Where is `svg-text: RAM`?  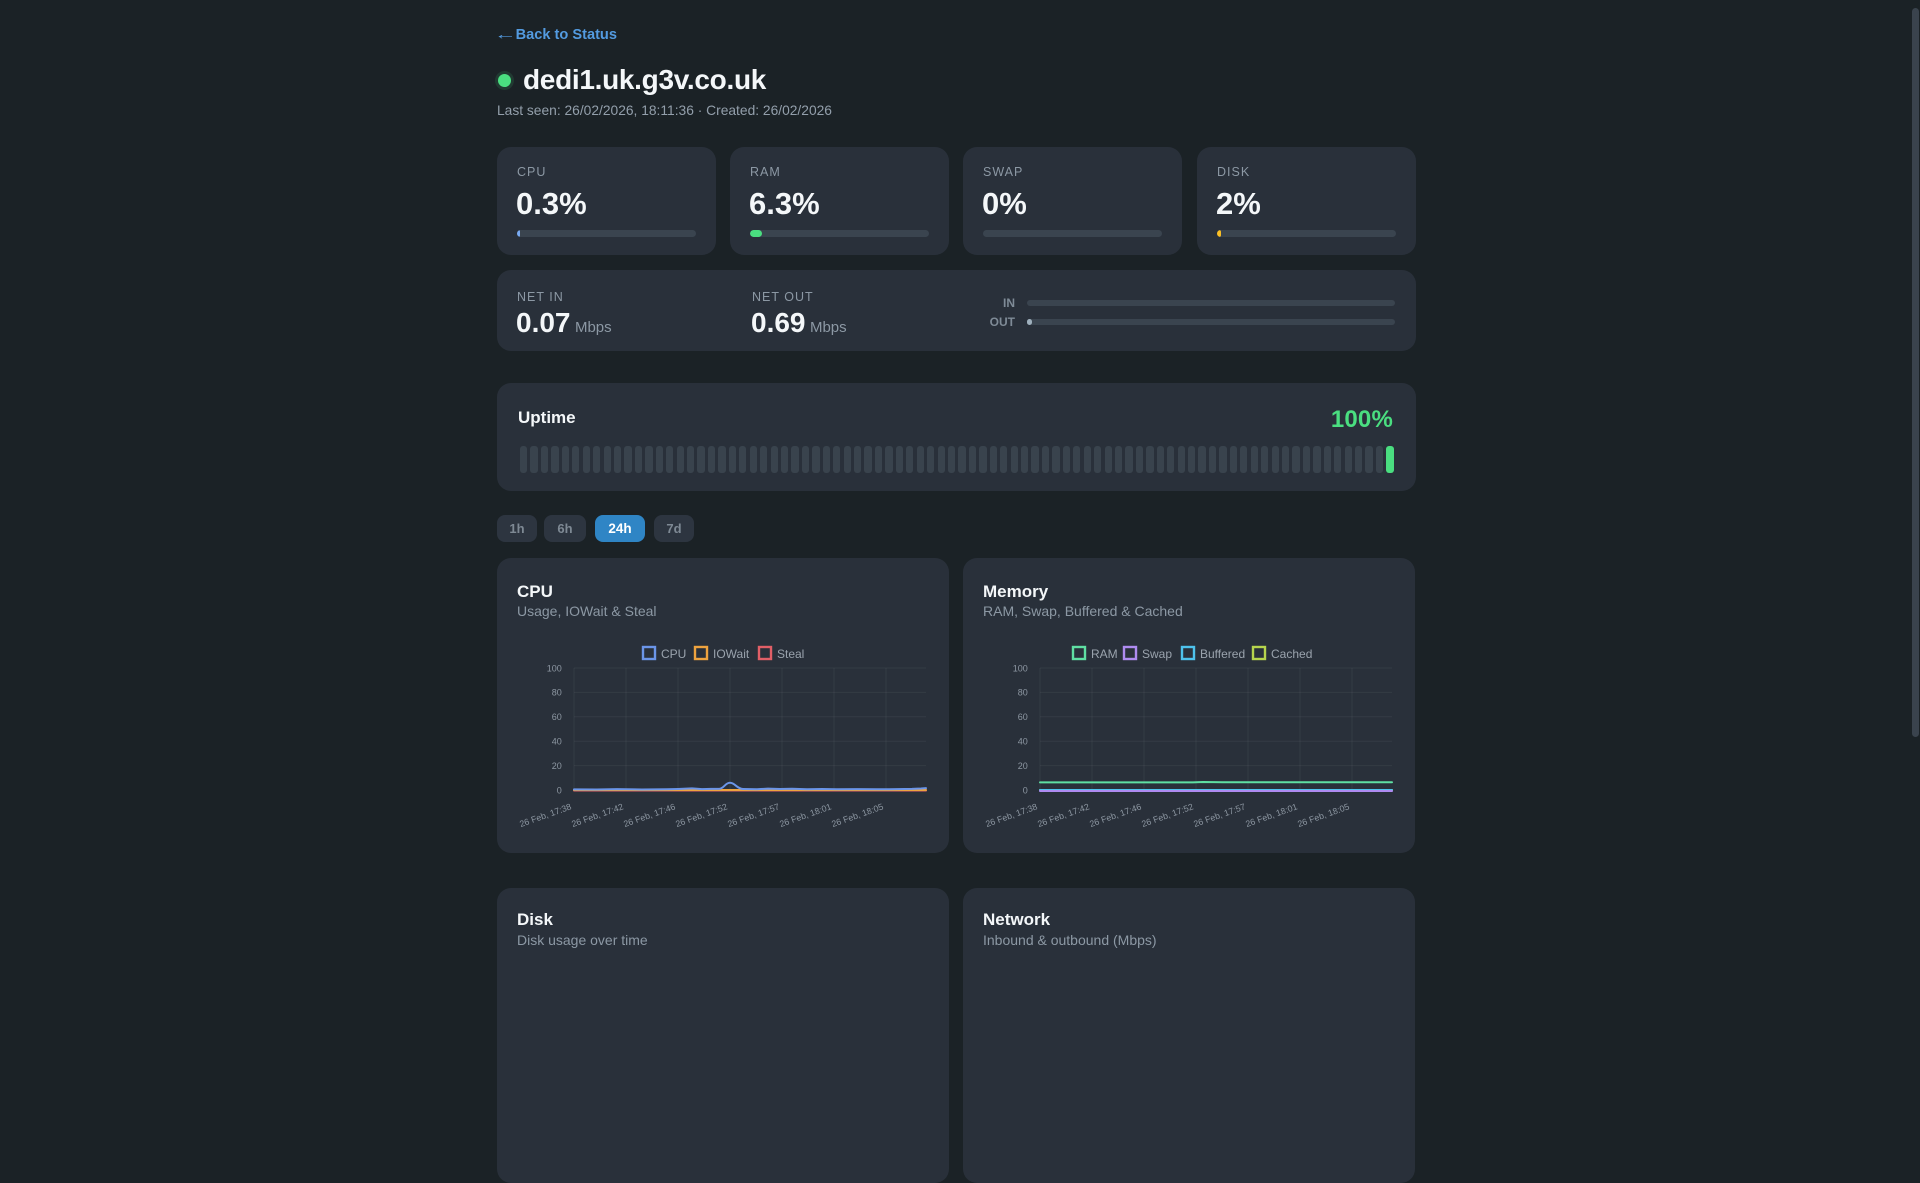 svg-text: RAM is located at coordinates (1104, 654).